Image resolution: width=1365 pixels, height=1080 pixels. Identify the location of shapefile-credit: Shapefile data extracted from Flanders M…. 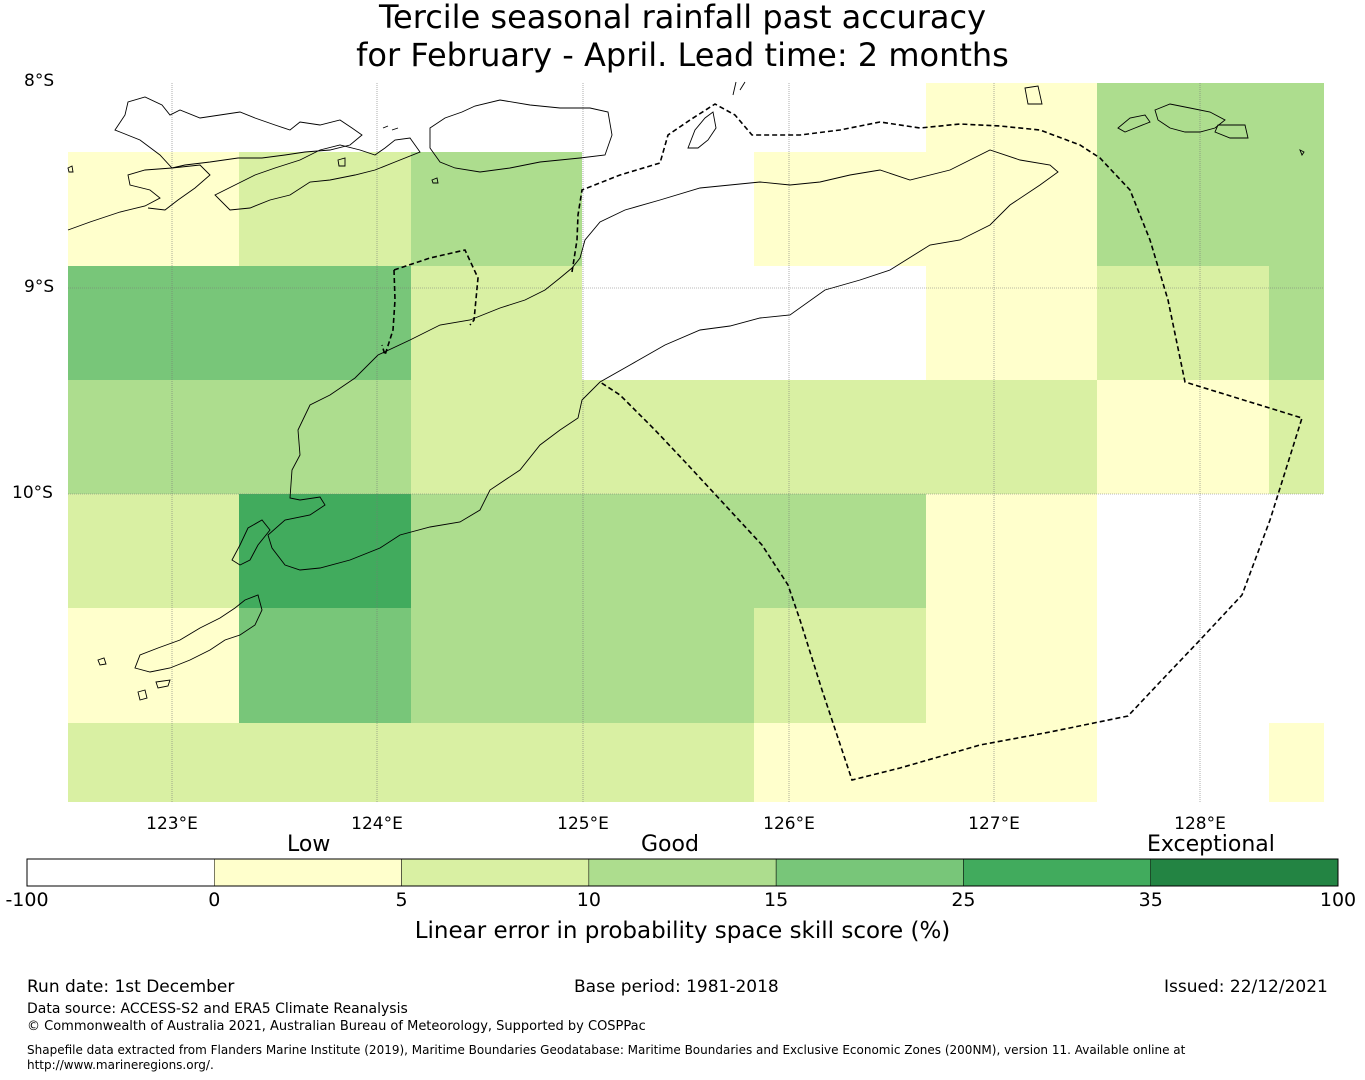
(606, 1057).